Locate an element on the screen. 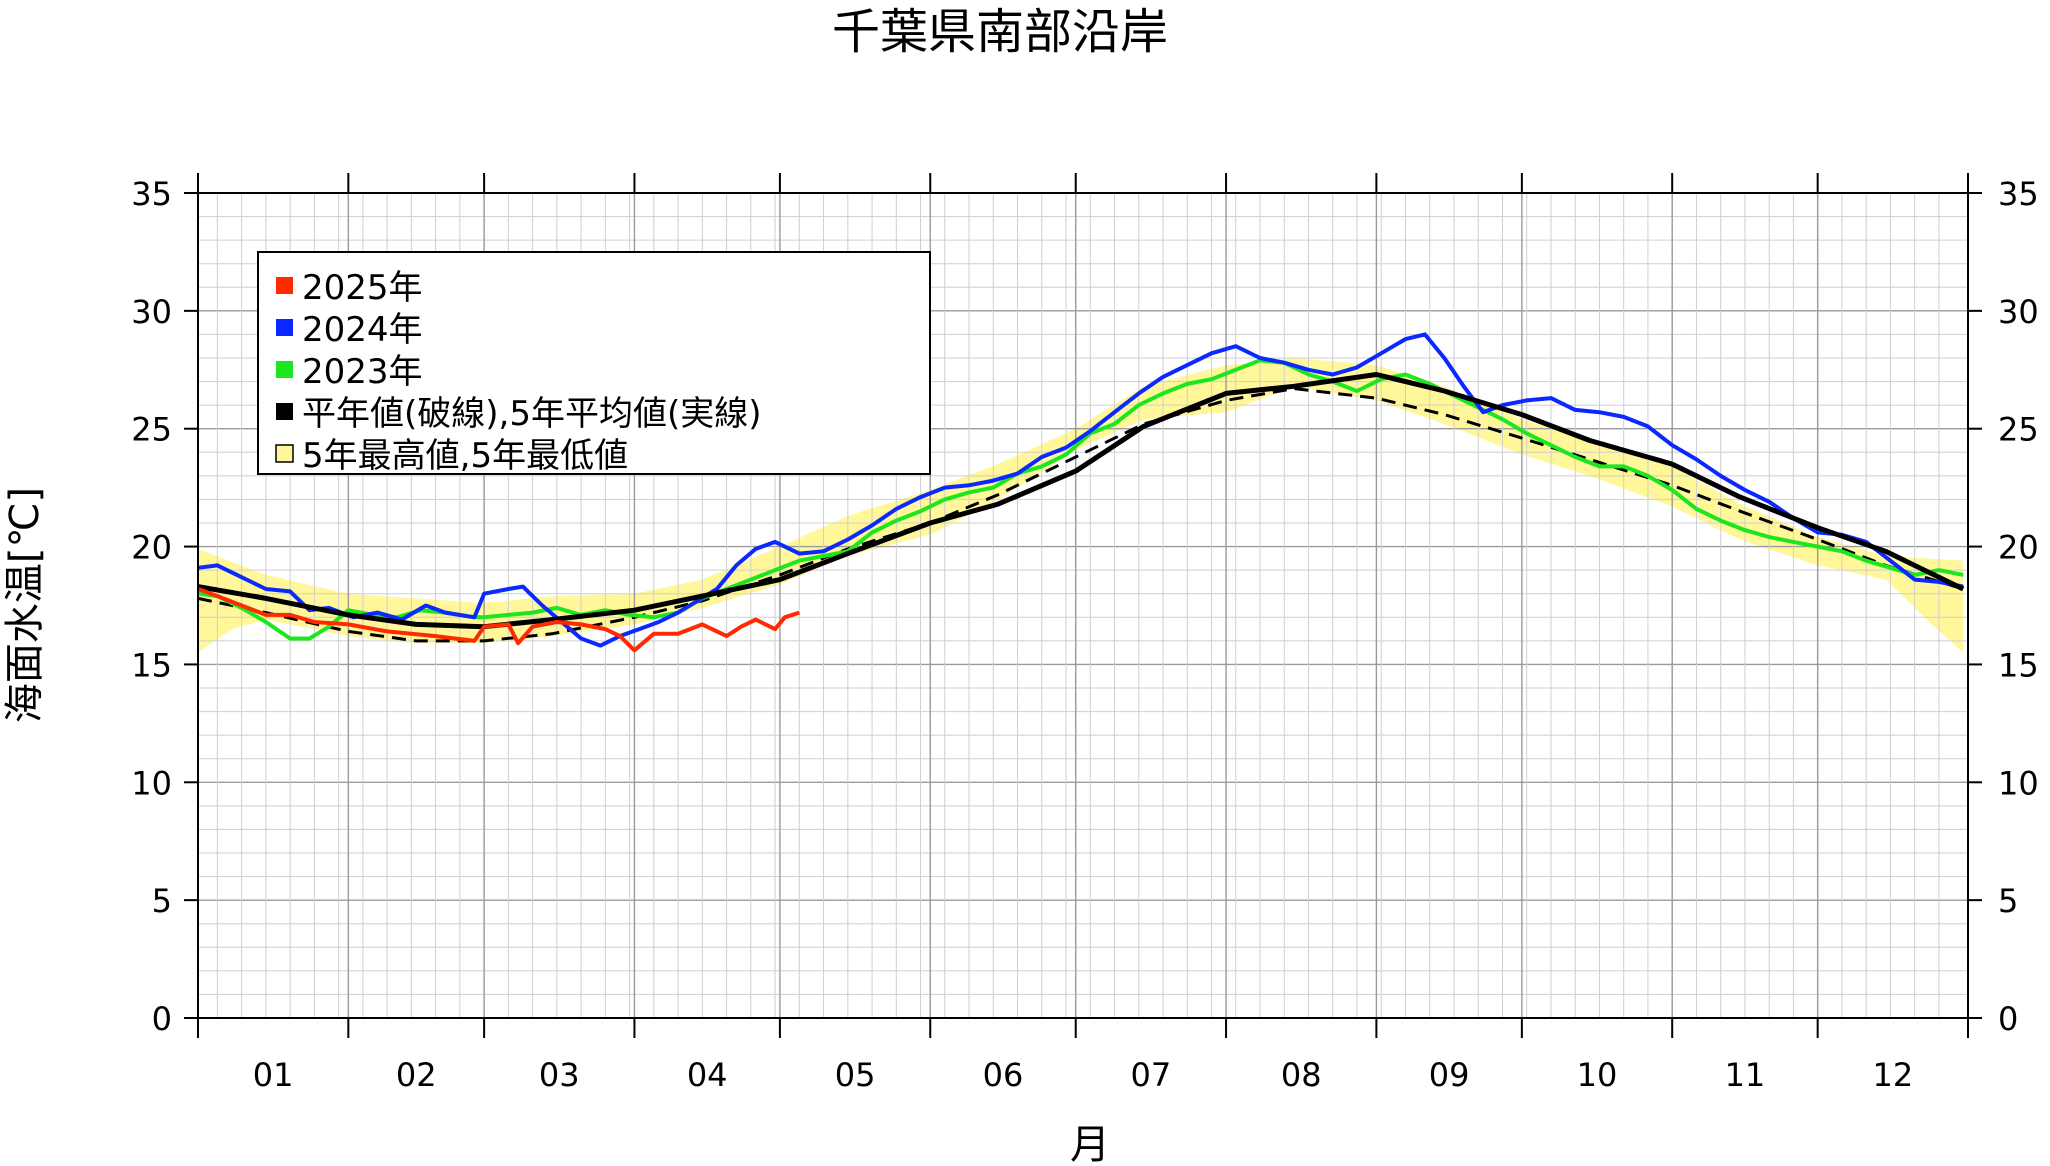 This screenshot has height=1166, width=2050. y-axis-label: 海面水温[℃] is located at coordinates (25, 605).